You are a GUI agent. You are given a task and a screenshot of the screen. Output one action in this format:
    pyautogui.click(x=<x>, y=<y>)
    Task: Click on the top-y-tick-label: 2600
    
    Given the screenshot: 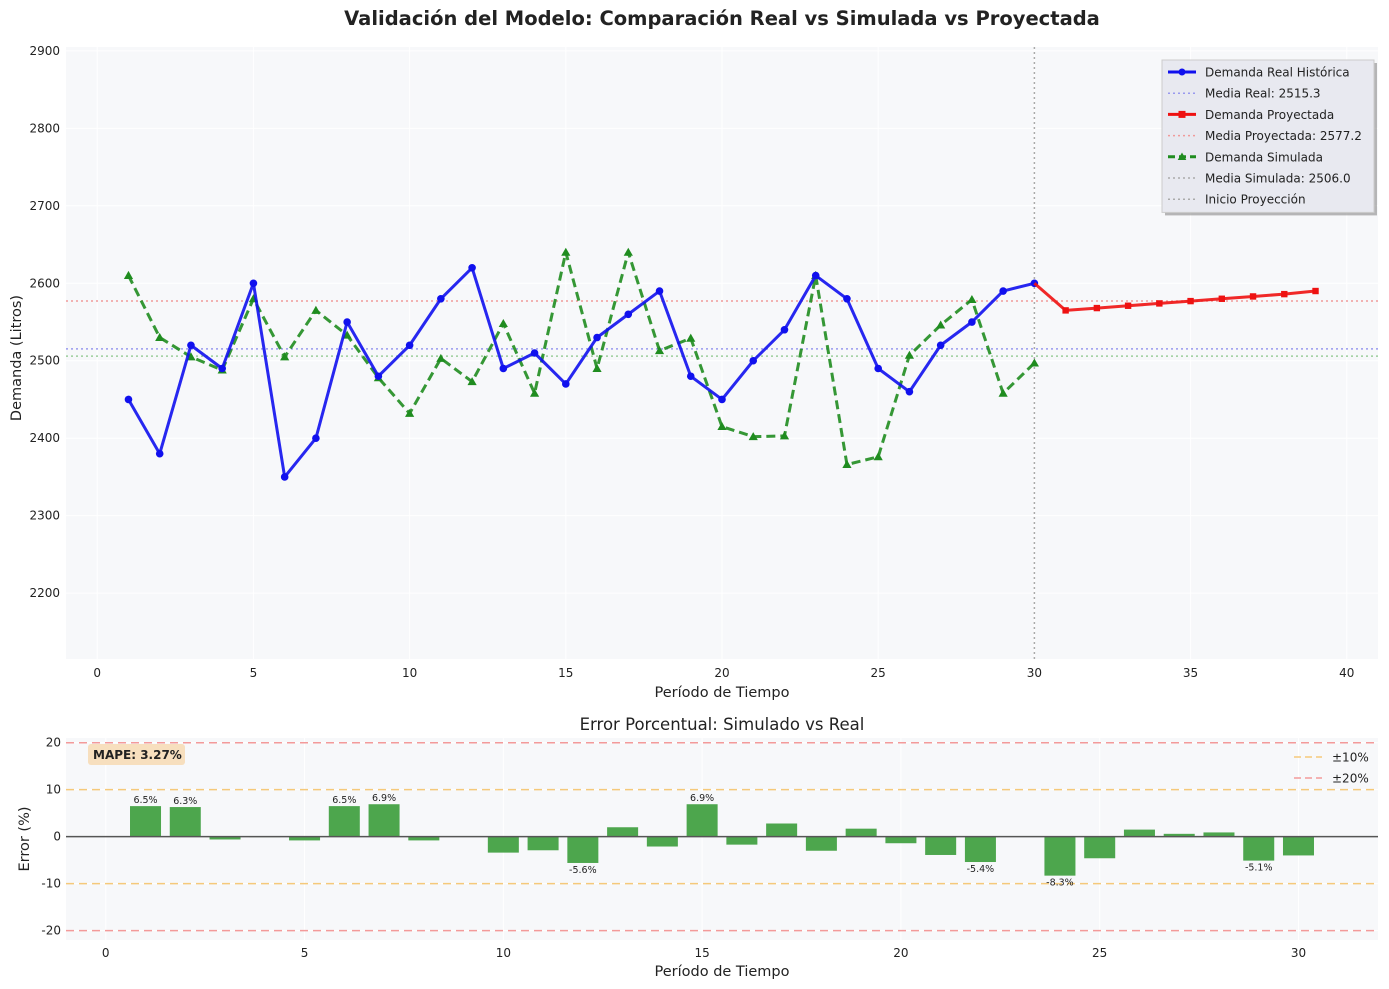 What is the action you would take?
    pyautogui.click(x=44, y=283)
    